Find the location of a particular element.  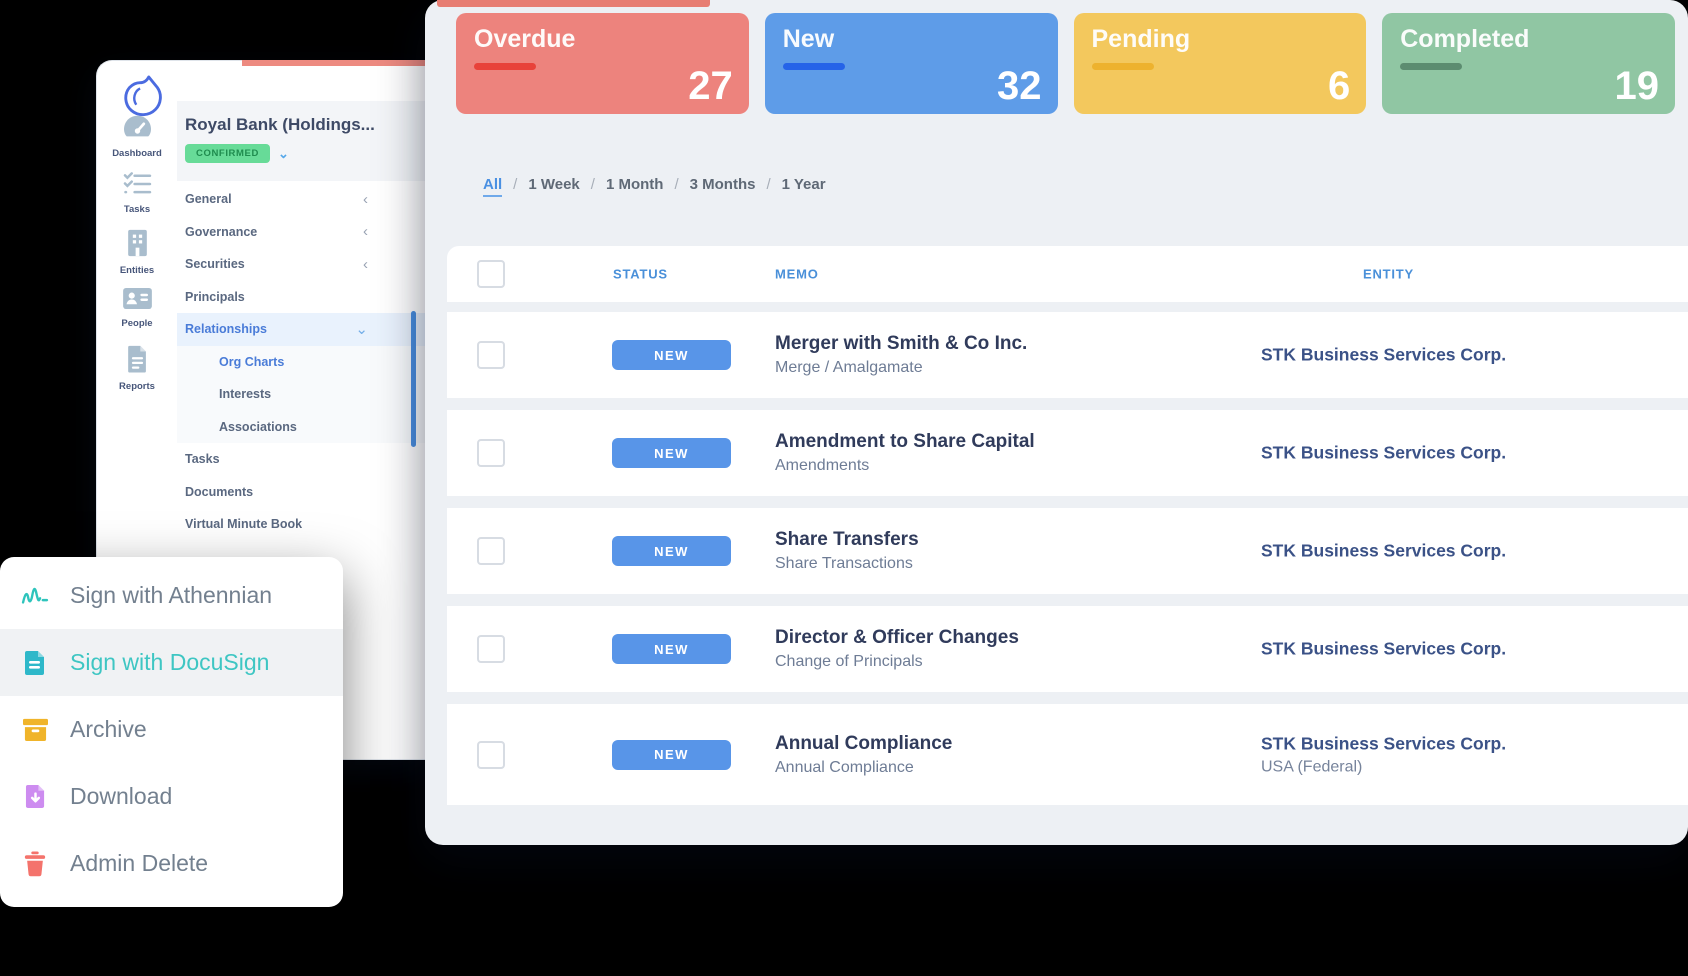

entity-header: Royal Bank (Holdings... CONFIRMED ⌄ is located at coordinates (301, 141).